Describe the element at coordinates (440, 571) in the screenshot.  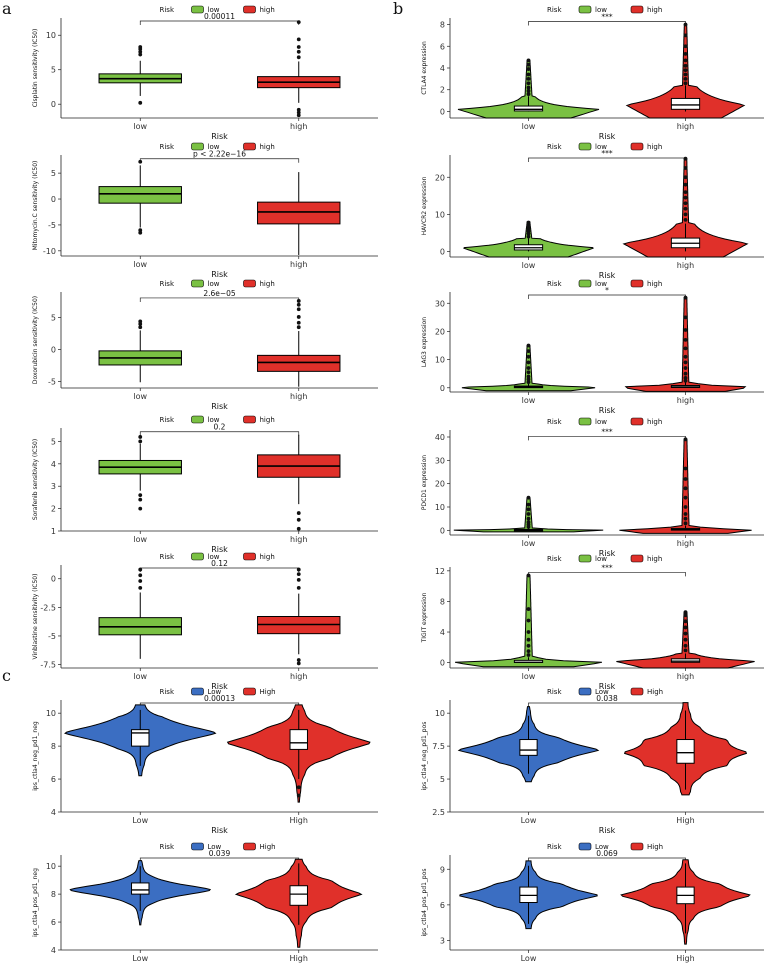
I see `y-tick-label: 12` at that location.